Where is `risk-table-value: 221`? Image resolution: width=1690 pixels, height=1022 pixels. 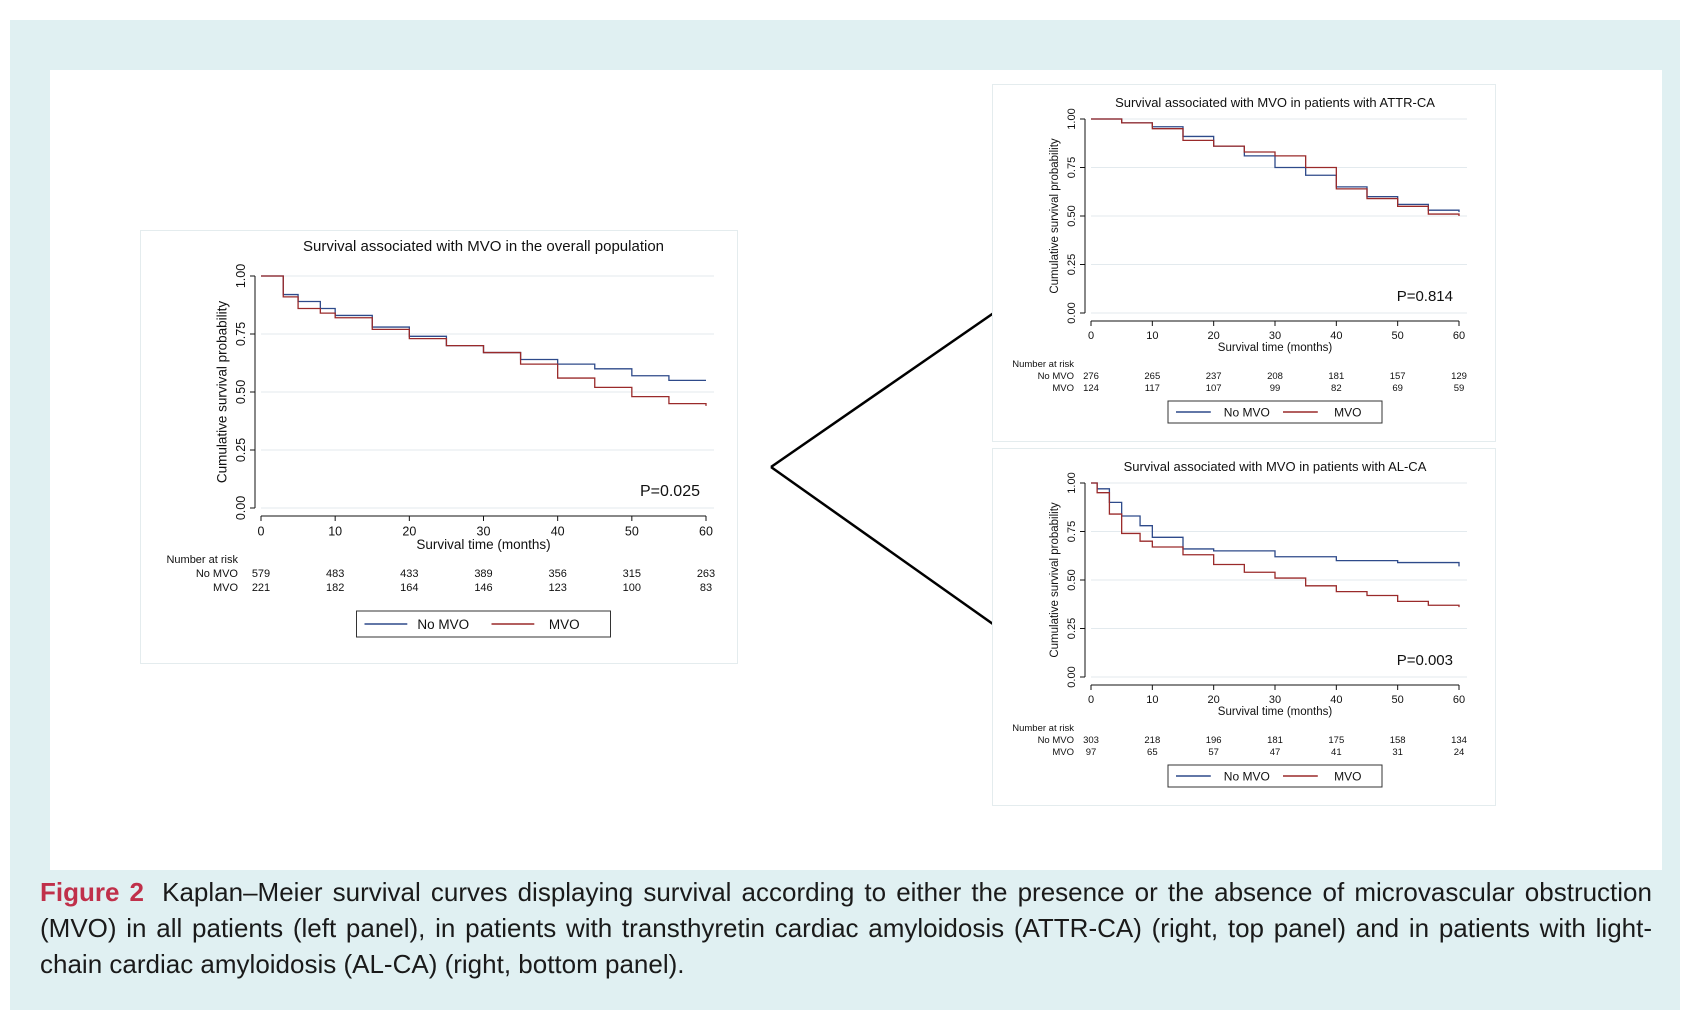 risk-table-value: 221 is located at coordinates (261, 588).